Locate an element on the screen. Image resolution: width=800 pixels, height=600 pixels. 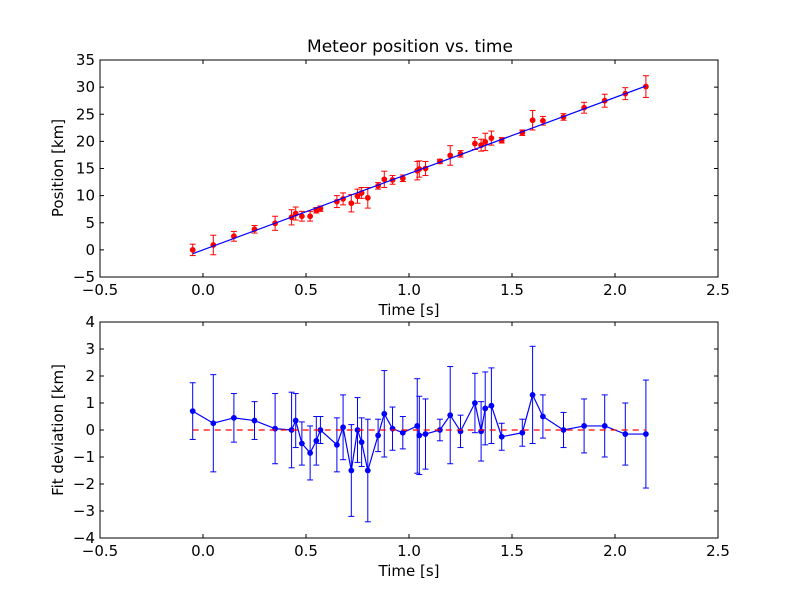
deviation-x-axis-label: Time [s] is located at coordinates (409, 571).